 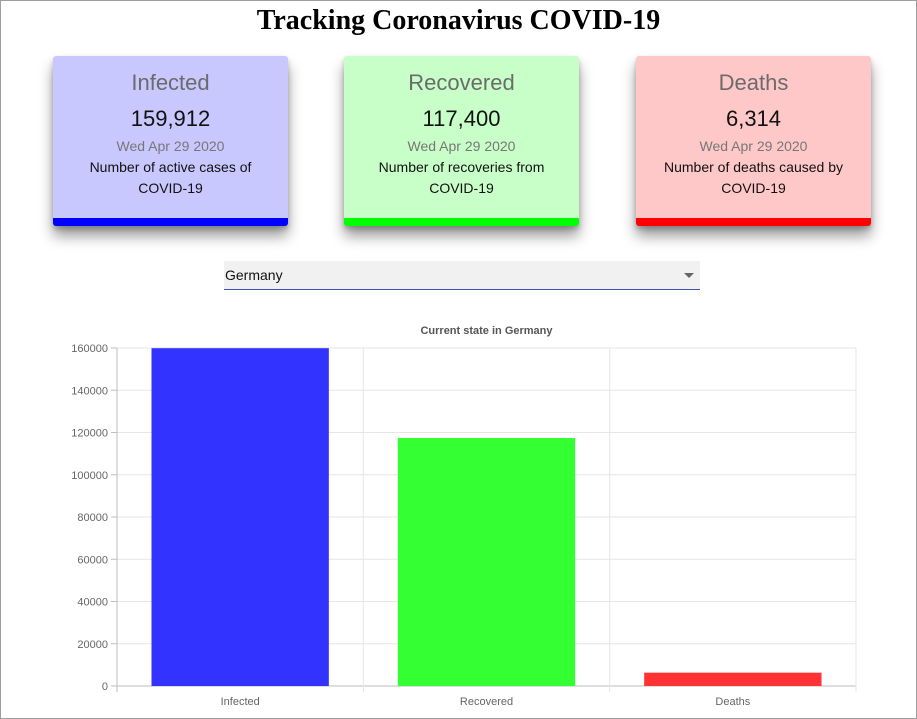 I want to click on y-tick-label: 160000, so click(x=89, y=349).